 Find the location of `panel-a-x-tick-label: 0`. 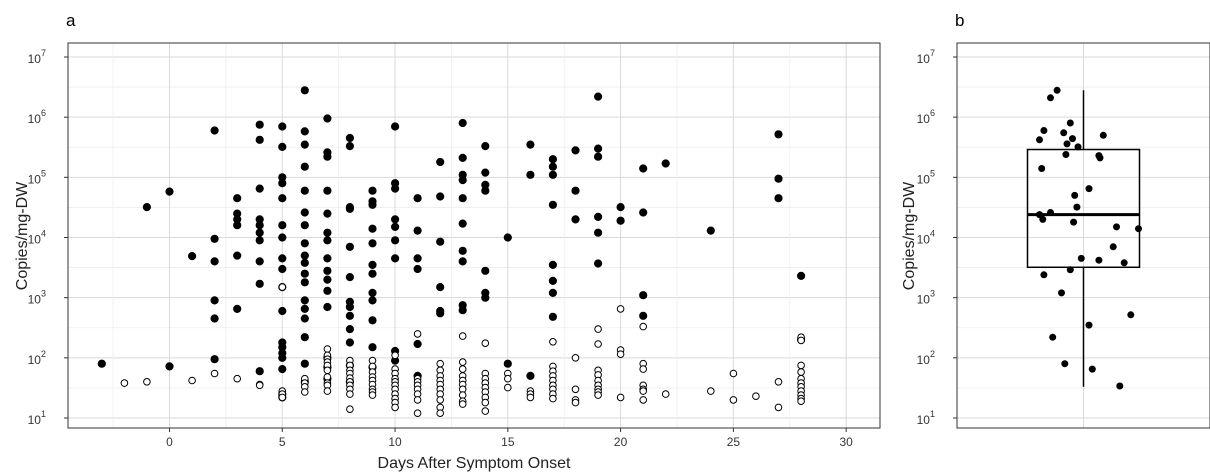

panel-a-x-tick-label: 0 is located at coordinates (169, 442).